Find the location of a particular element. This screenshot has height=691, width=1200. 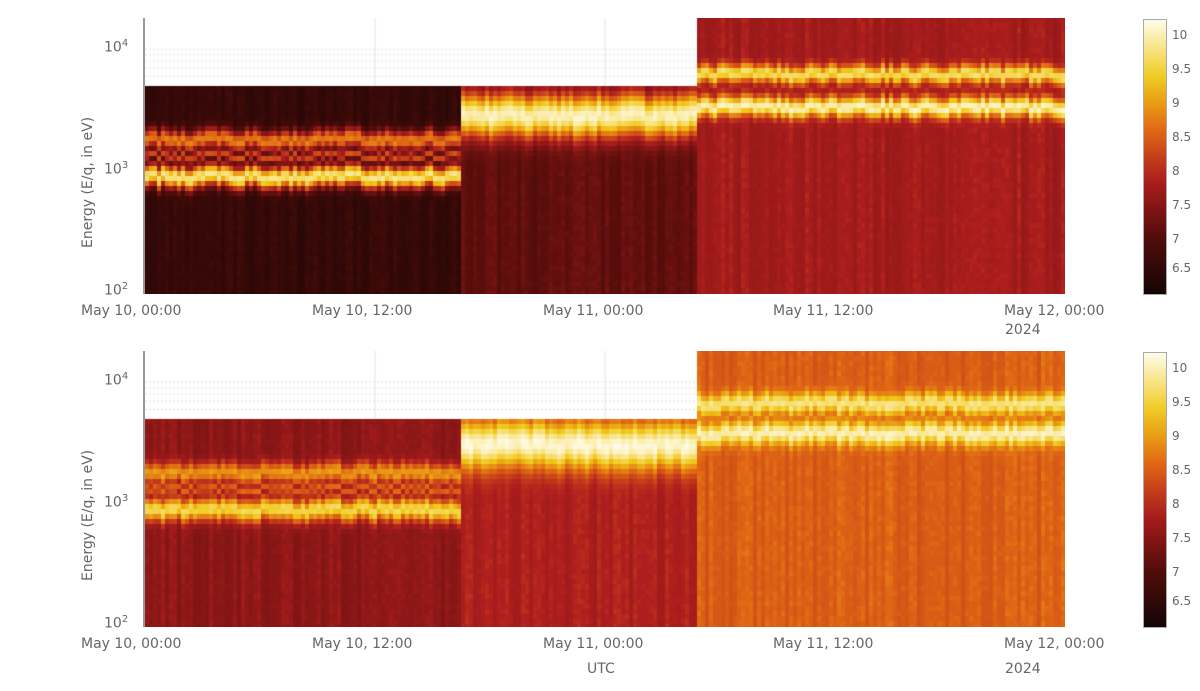

x-axis-label: UTC is located at coordinates (601, 669).